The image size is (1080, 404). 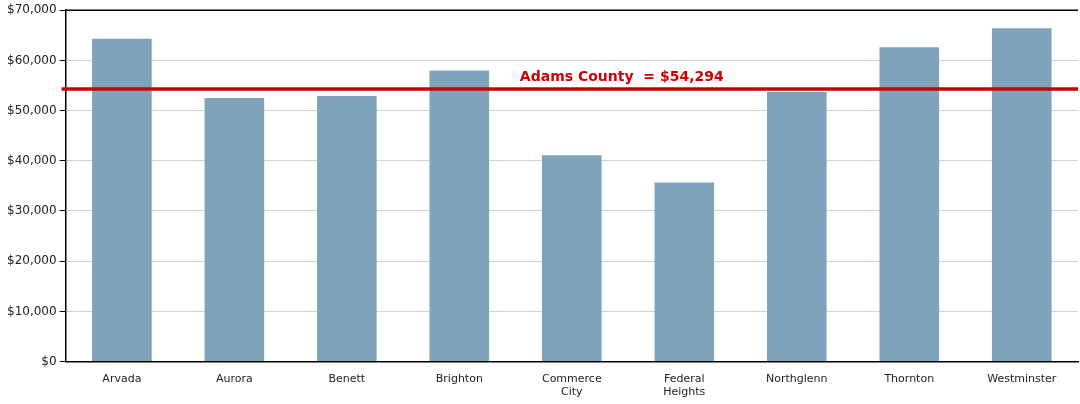 I want to click on ref-line-label: Adams County = $54,294, so click(x=621, y=75).